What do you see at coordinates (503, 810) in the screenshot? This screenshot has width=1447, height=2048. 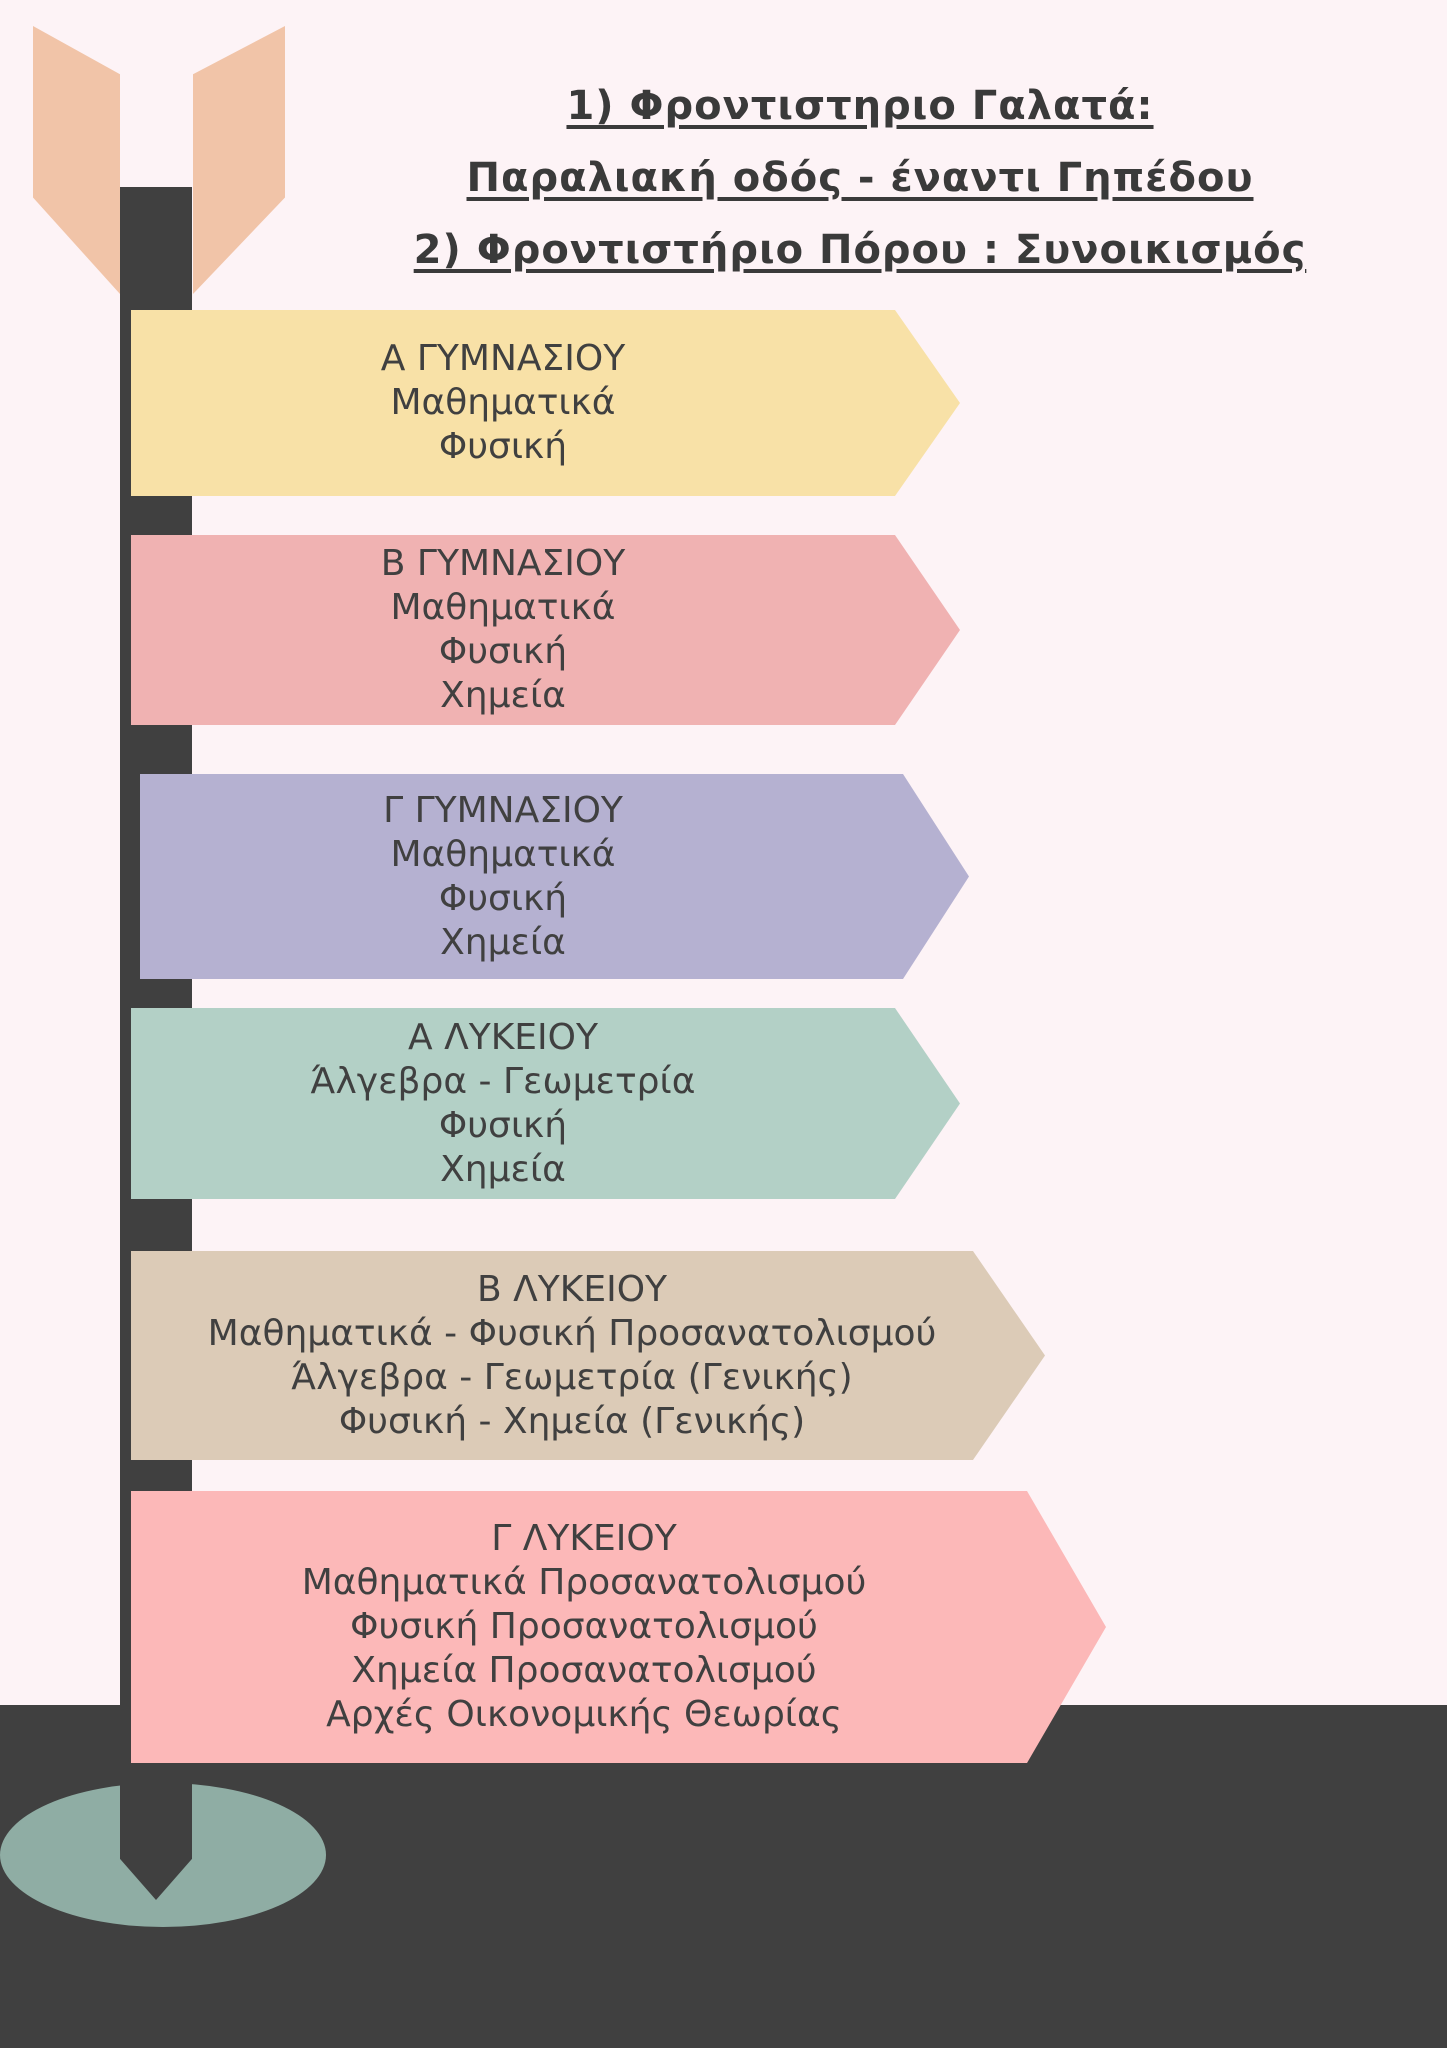 I see `sign-heading: Γ ΓΥΜΝΑΣΙΟΥ` at bounding box center [503, 810].